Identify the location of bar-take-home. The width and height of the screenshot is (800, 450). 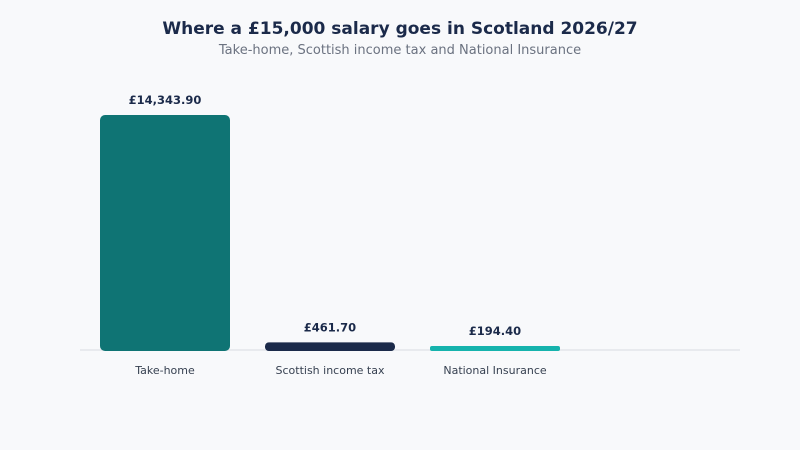
(165, 233).